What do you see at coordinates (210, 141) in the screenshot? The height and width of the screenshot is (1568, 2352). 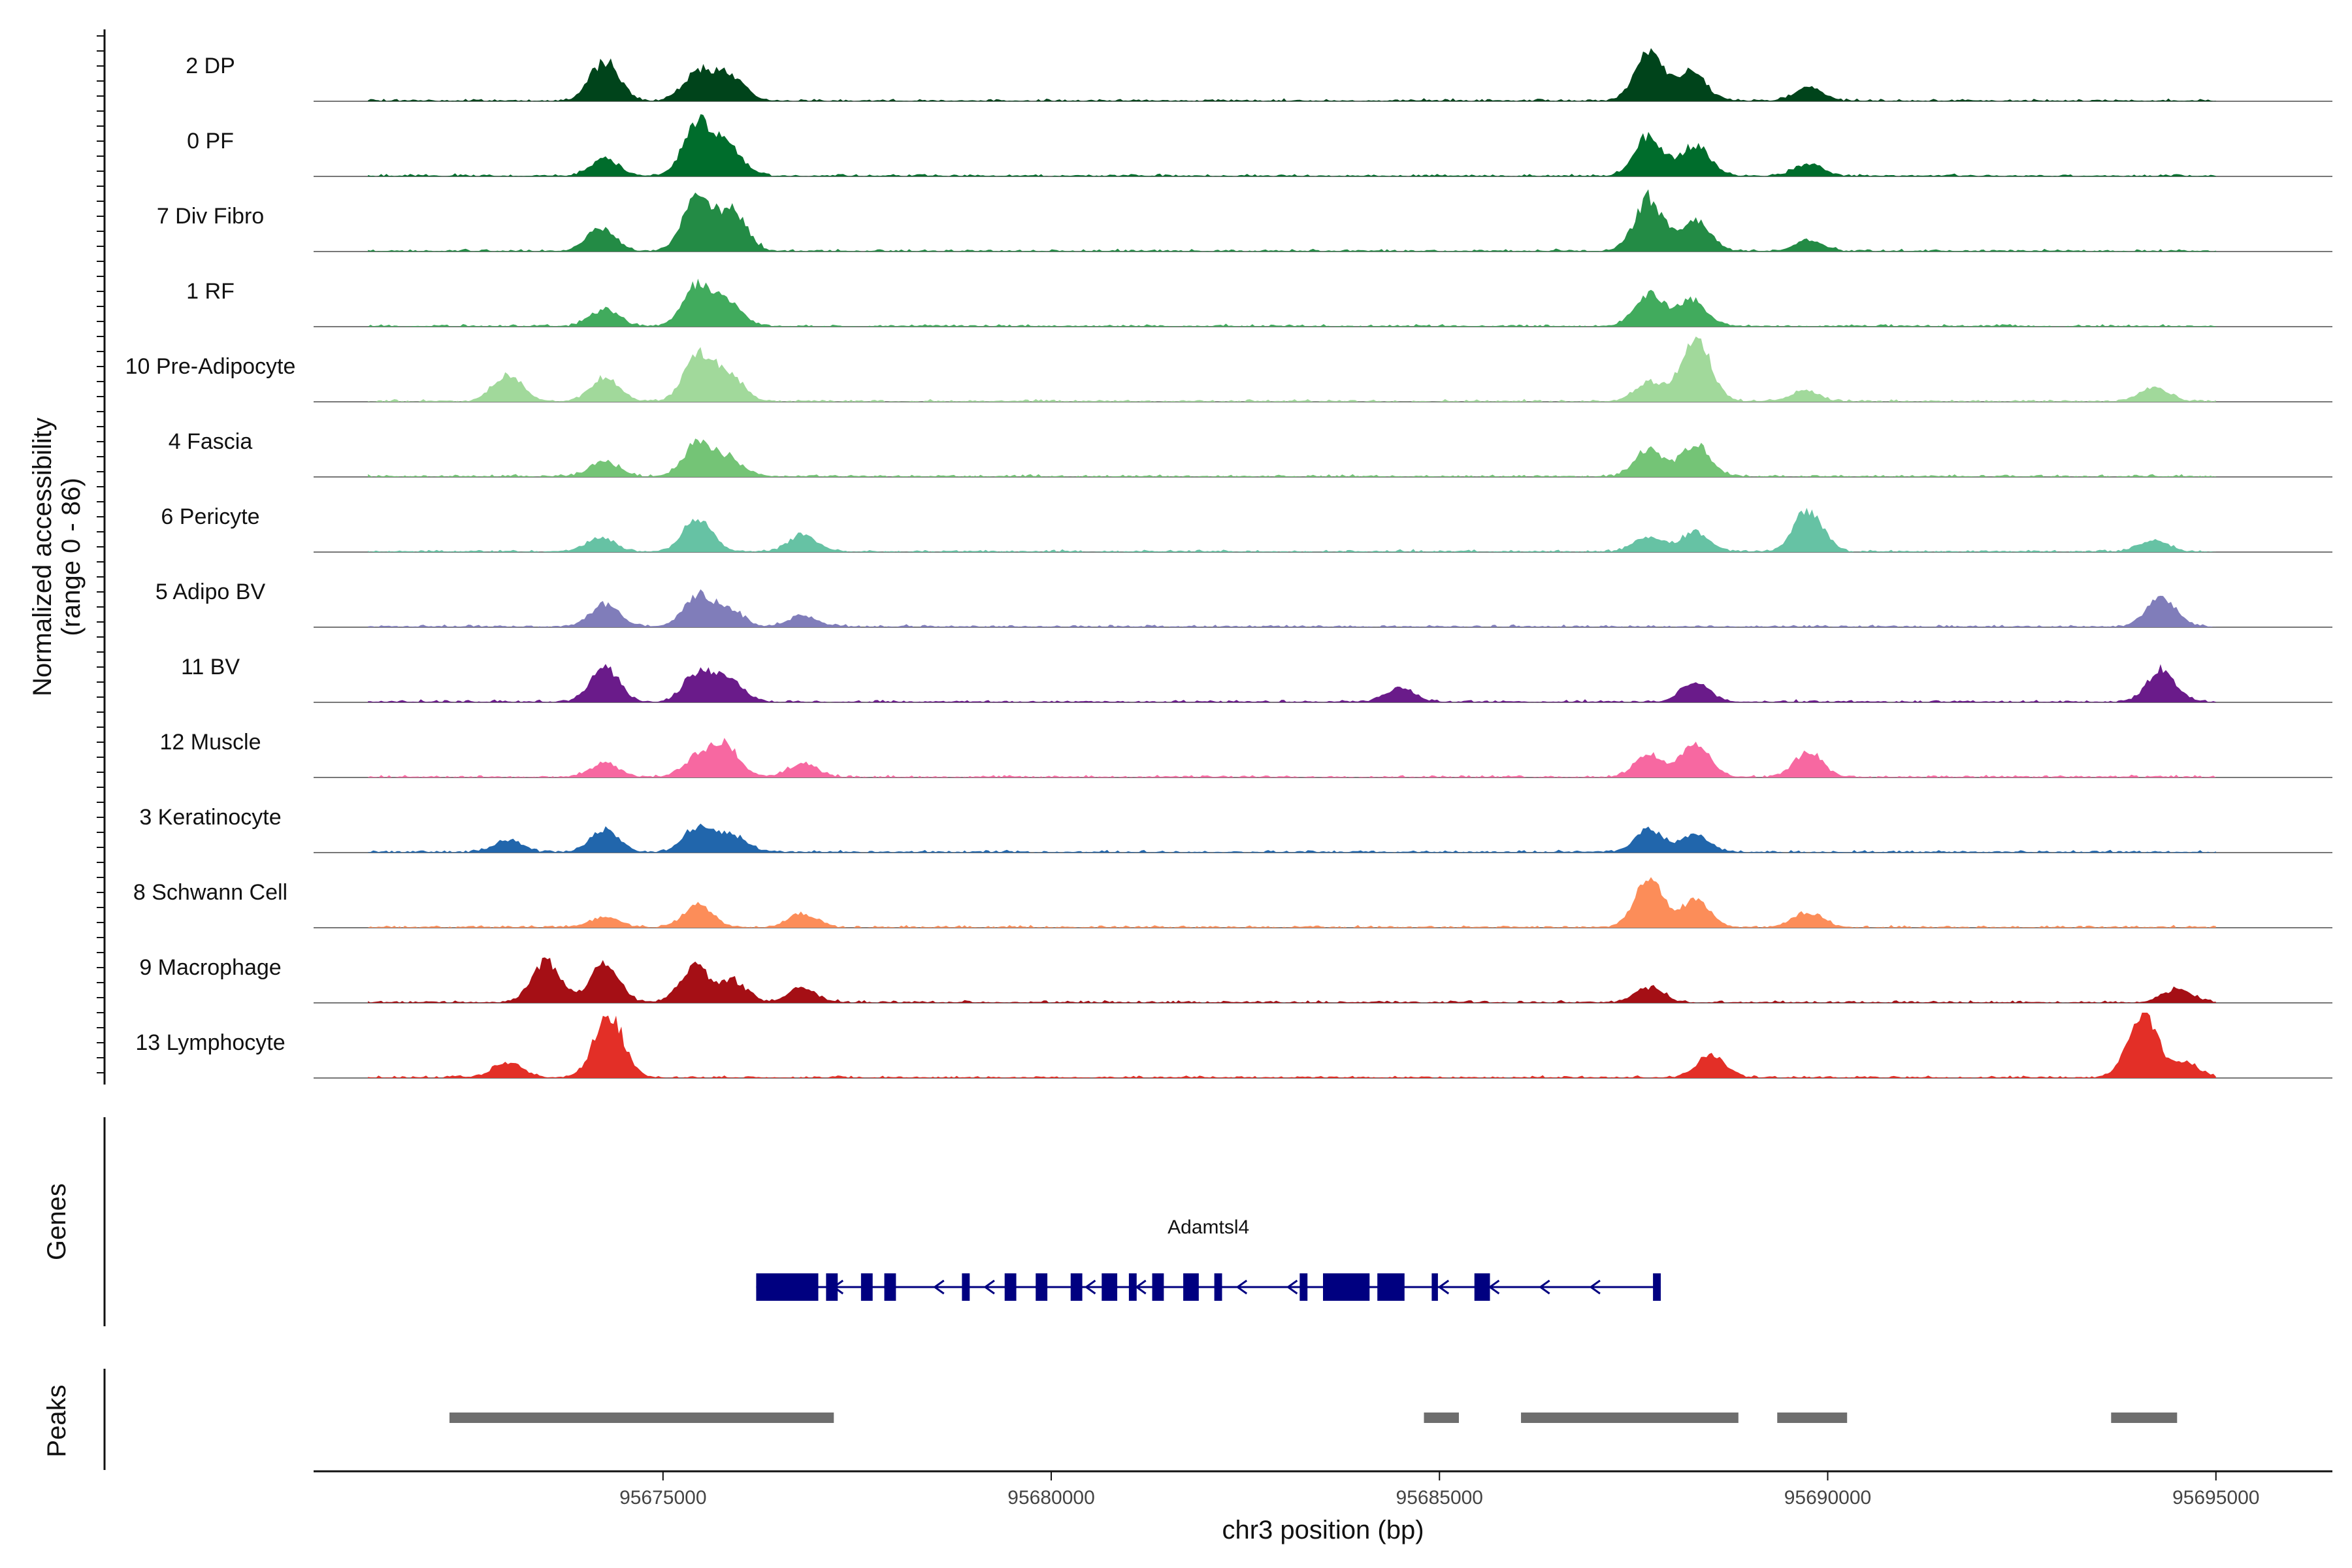 I see `track-label-1: 0 PF` at bounding box center [210, 141].